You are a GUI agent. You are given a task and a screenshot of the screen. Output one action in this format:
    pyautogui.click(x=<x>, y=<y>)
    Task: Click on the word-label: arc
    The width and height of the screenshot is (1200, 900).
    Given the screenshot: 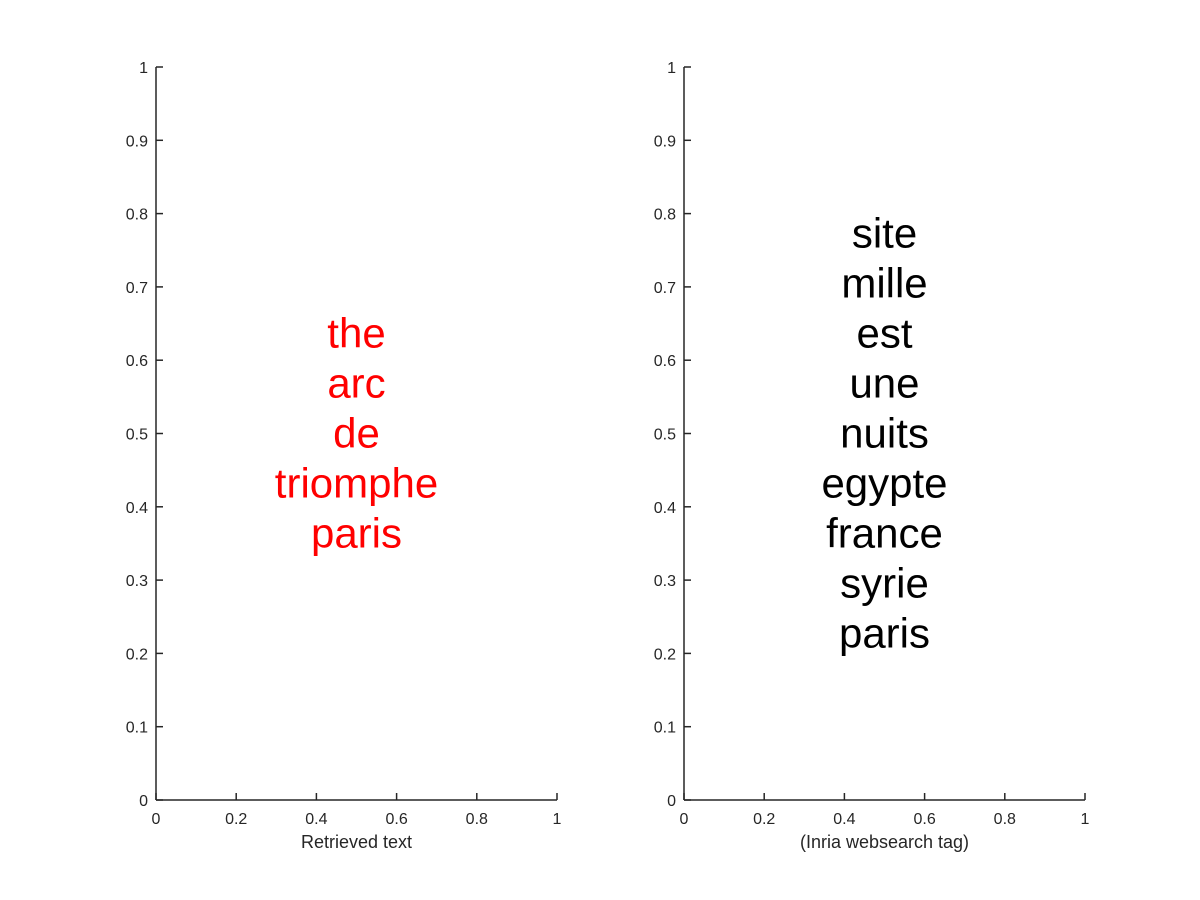 What is the action you would take?
    pyautogui.click(x=356, y=383)
    